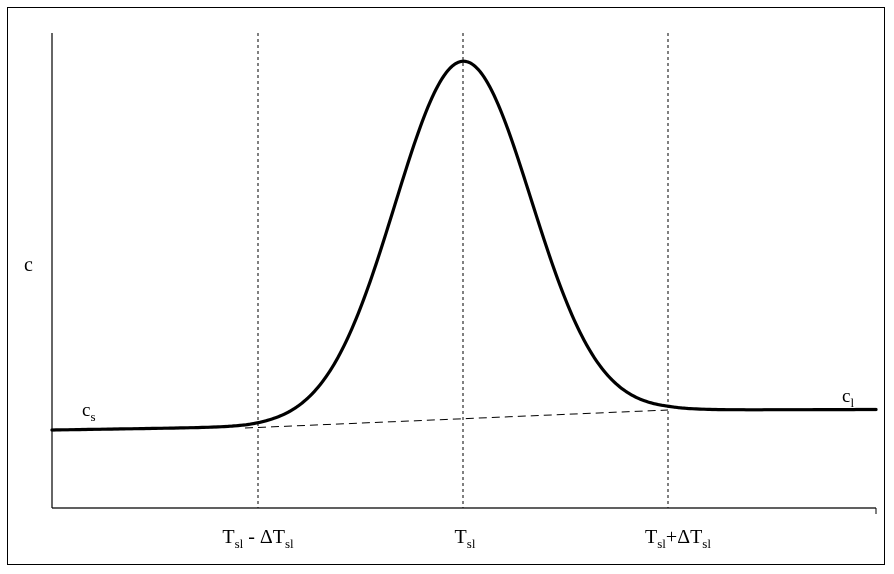 The image size is (894, 574). Describe the element at coordinates (684, 537) in the screenshot. I see `x-label-text: +ΔT` at that location.